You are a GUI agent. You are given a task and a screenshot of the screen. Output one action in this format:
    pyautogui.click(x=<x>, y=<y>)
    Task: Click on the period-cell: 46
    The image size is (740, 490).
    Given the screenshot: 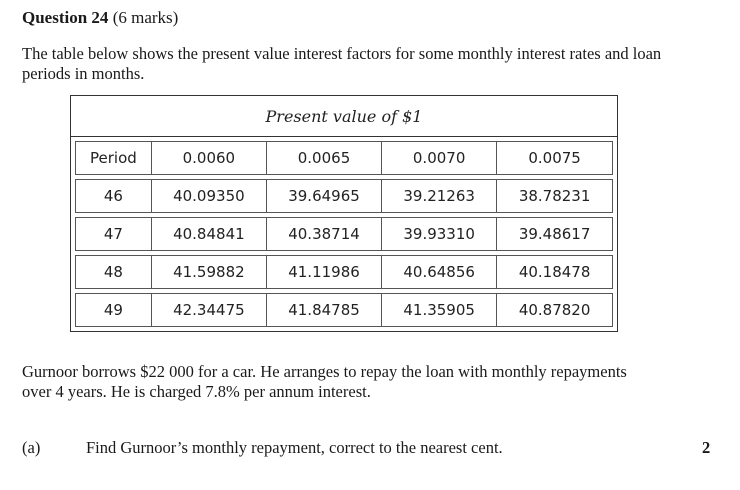 What is the action you would take?
    pyautogui.click(x=113, y=196)
    